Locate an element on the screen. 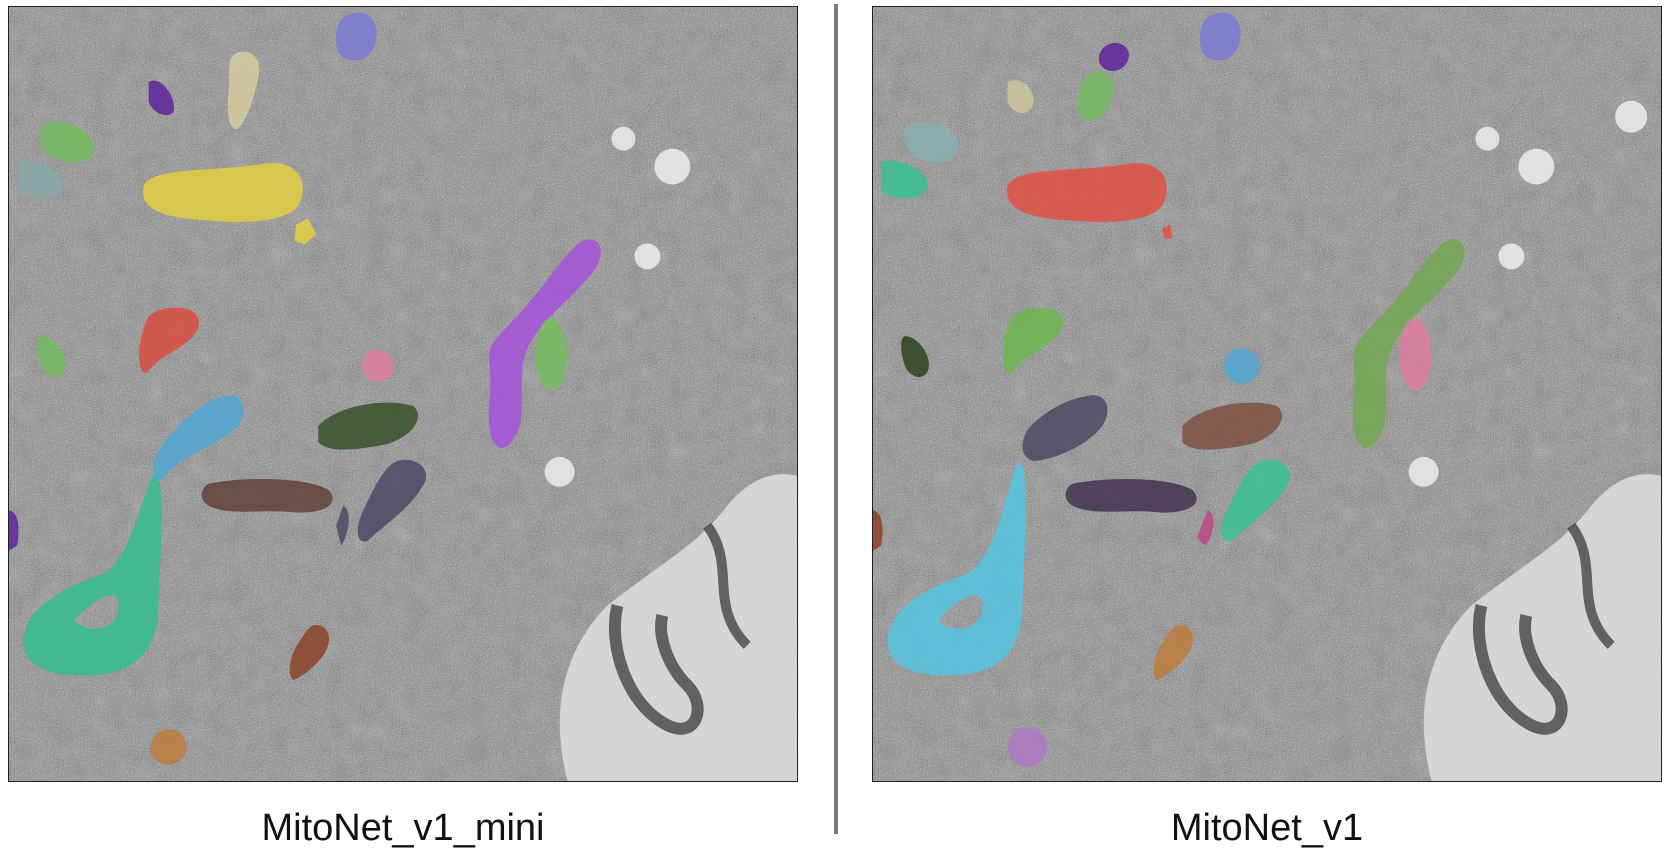 Image resolution: width=1670 pixels, height=864 pixels. mito-rust is located at coordinates (309, 653).